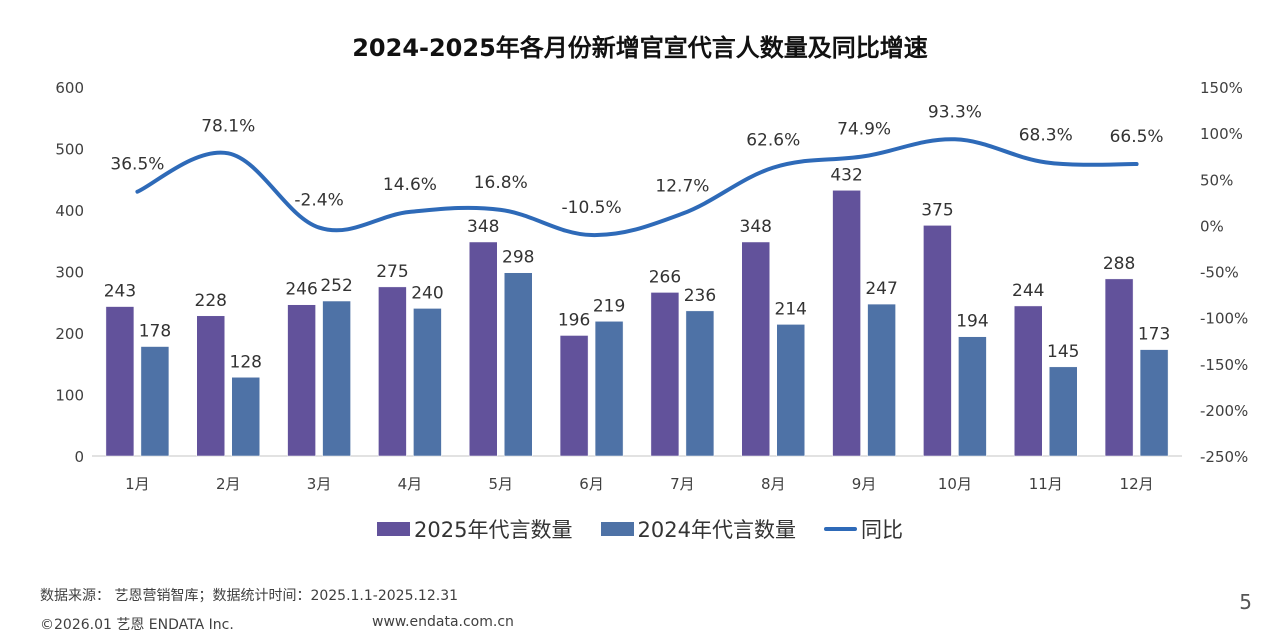 The width and height of the screenshot is (1280, 640). What do you see at coordinates (791, 309) in the screenshot?
I see `bar-value-label: 214` at bounding box center [791, 309].